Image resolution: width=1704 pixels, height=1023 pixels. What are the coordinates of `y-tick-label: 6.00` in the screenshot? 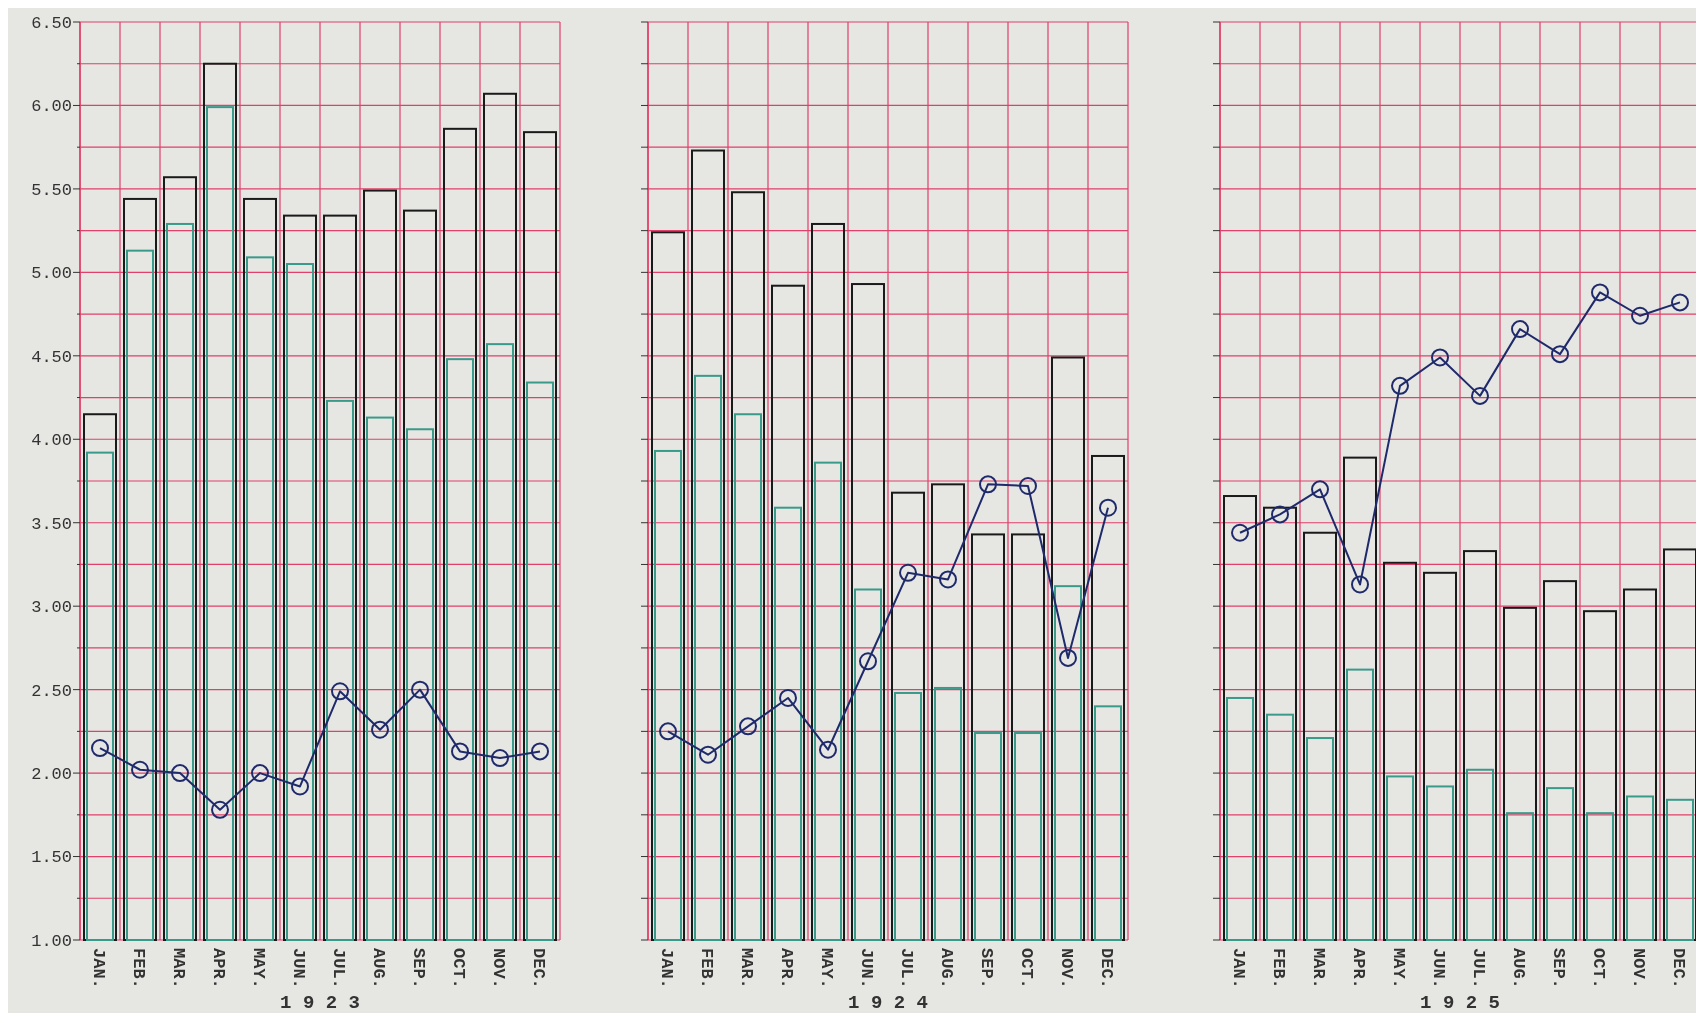 It's located at (51, 107).